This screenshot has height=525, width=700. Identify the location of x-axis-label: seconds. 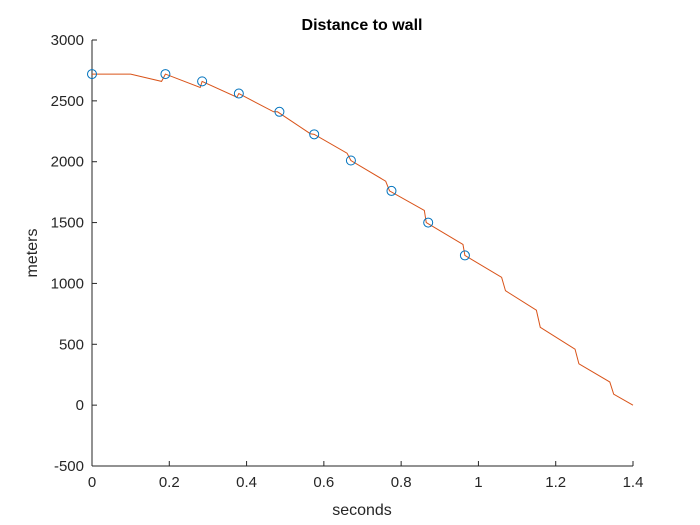
(362, 510).